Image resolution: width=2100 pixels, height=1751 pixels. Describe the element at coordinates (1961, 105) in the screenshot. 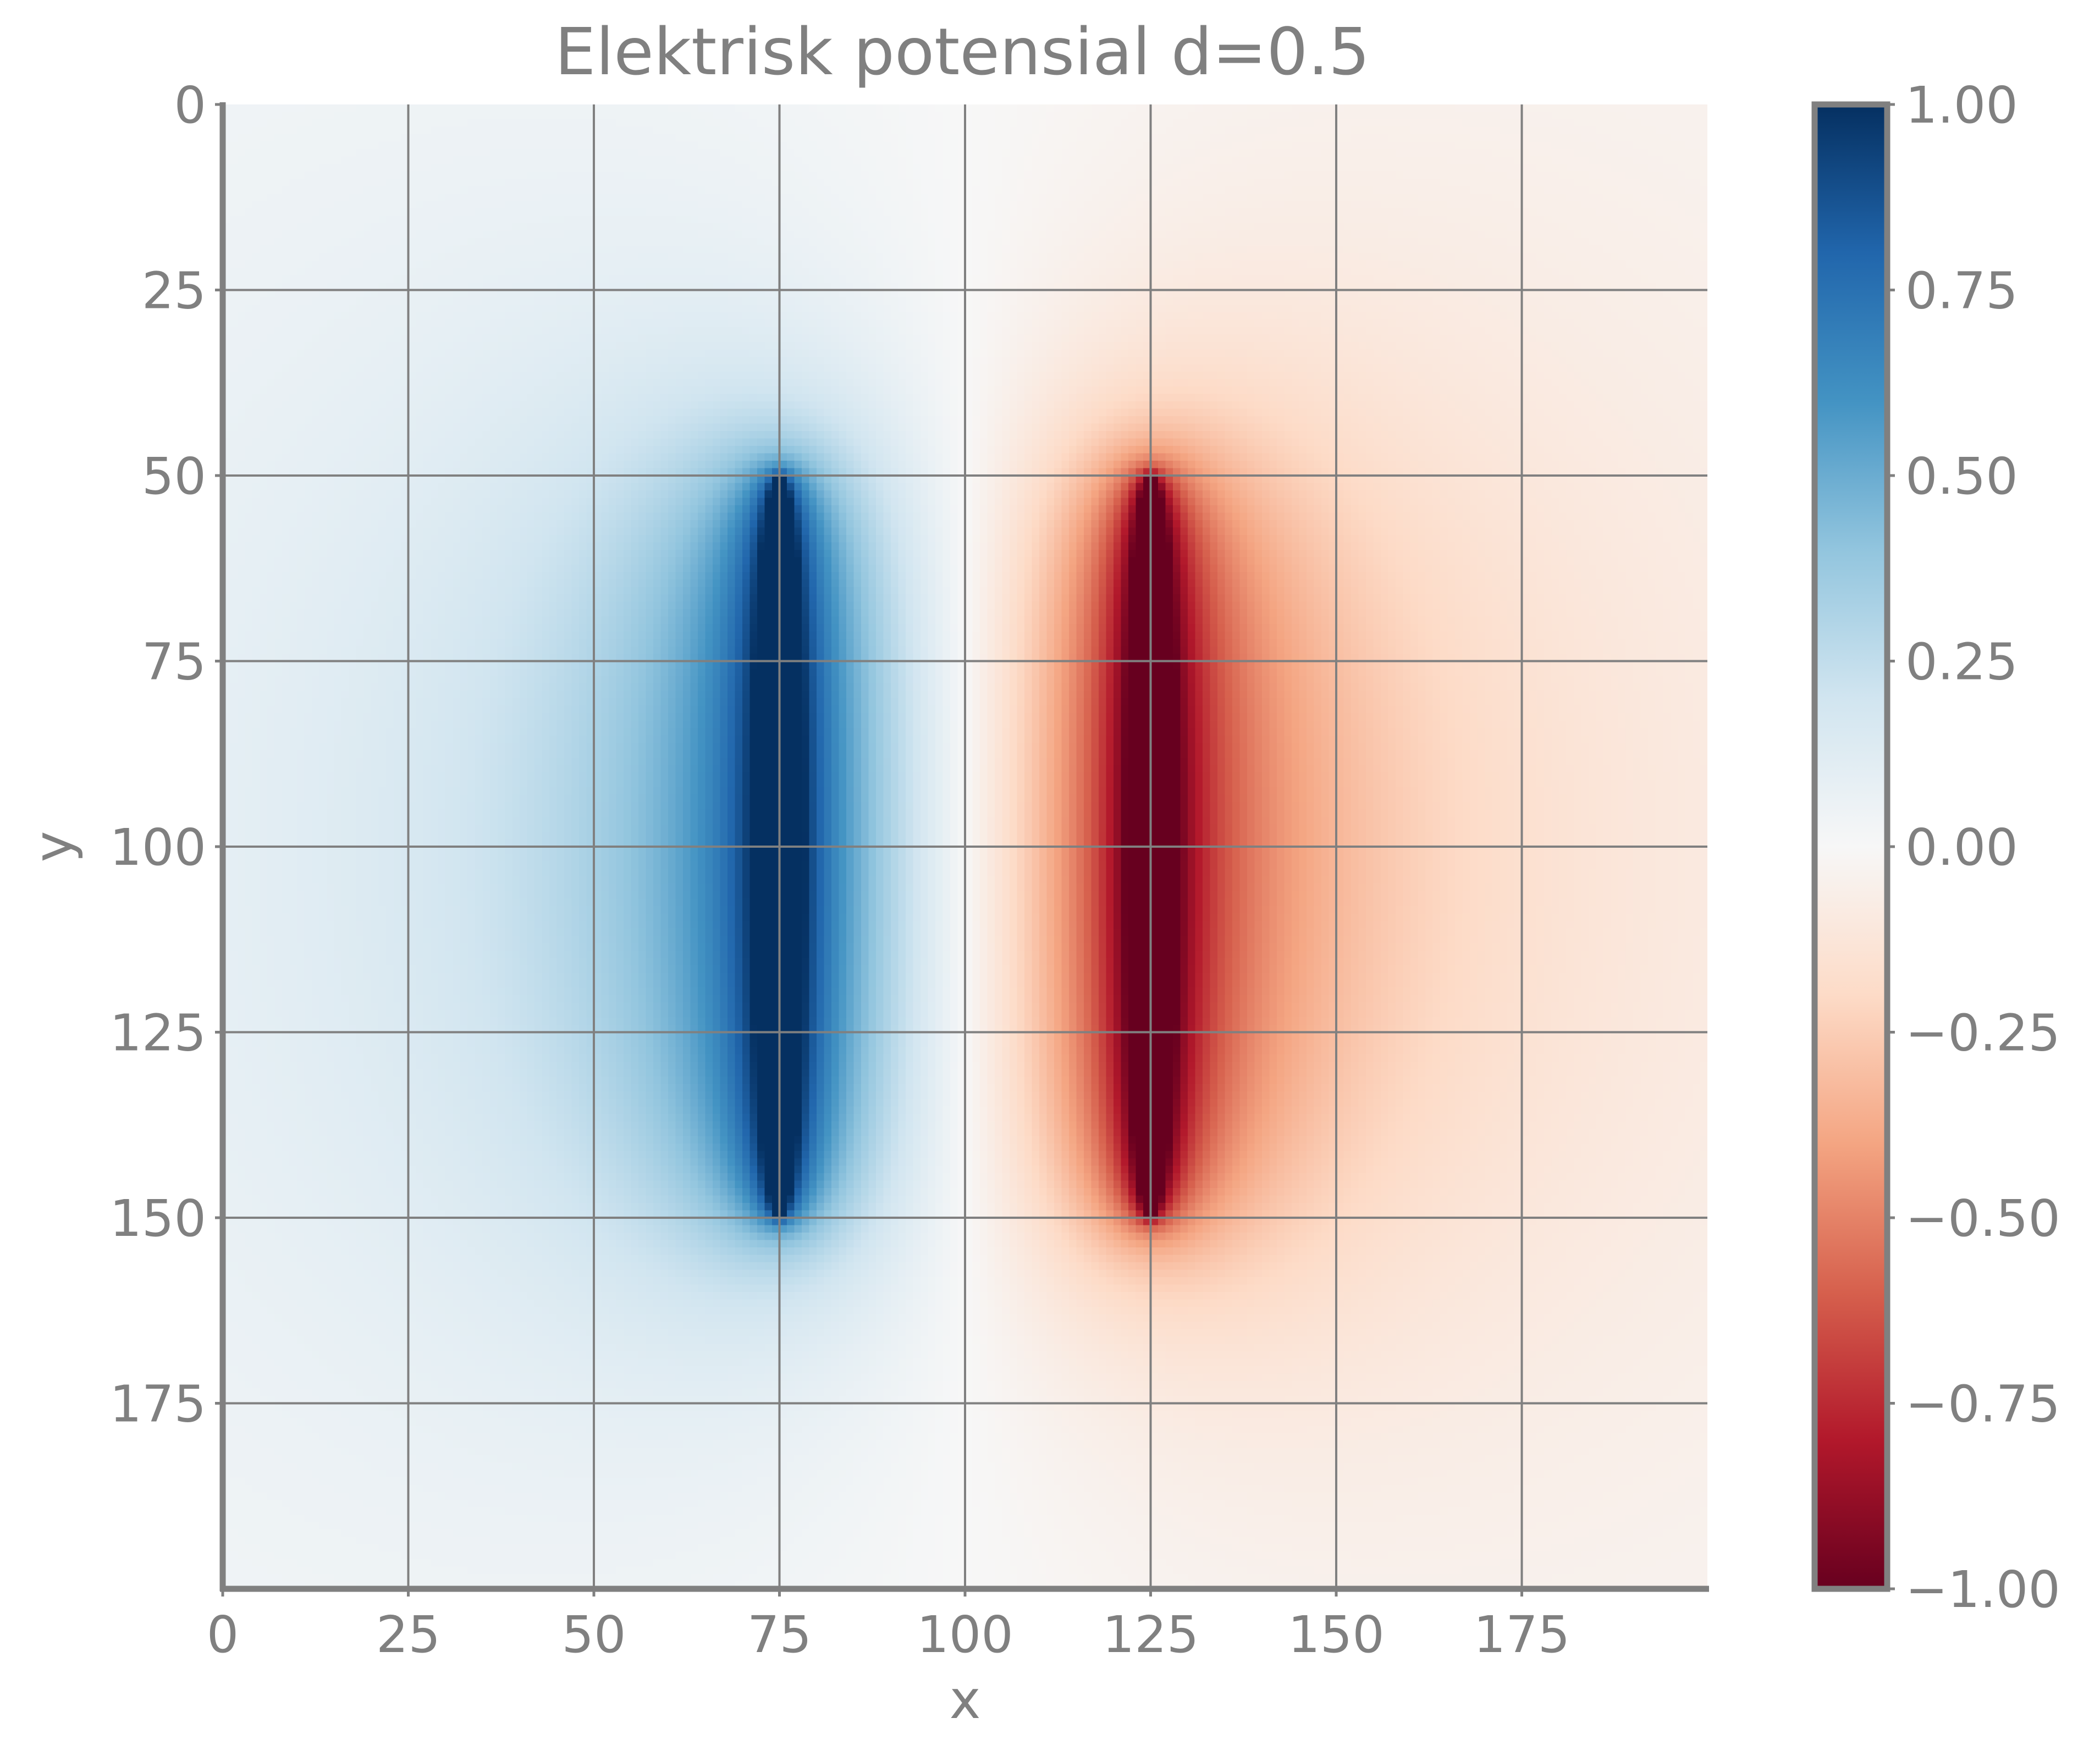

I see `colorbar-tick-label: 1.00` at that location.